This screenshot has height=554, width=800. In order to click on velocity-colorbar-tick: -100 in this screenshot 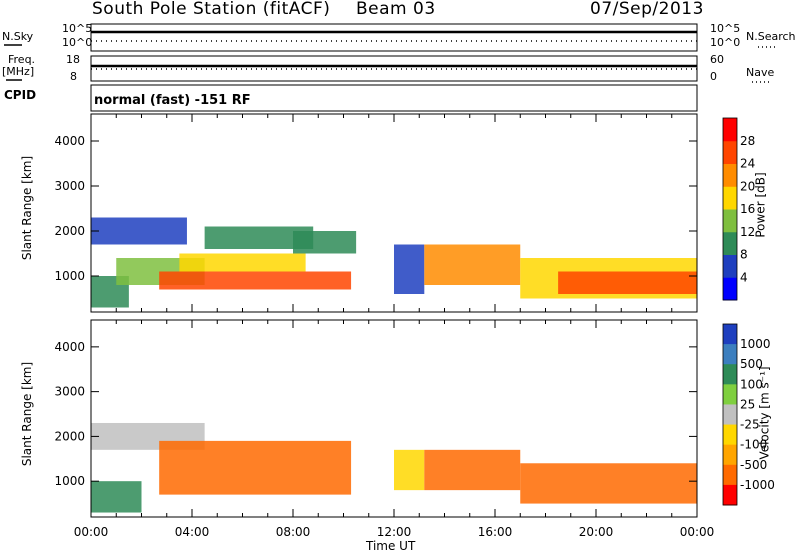, I will do `click(753, 445)`.